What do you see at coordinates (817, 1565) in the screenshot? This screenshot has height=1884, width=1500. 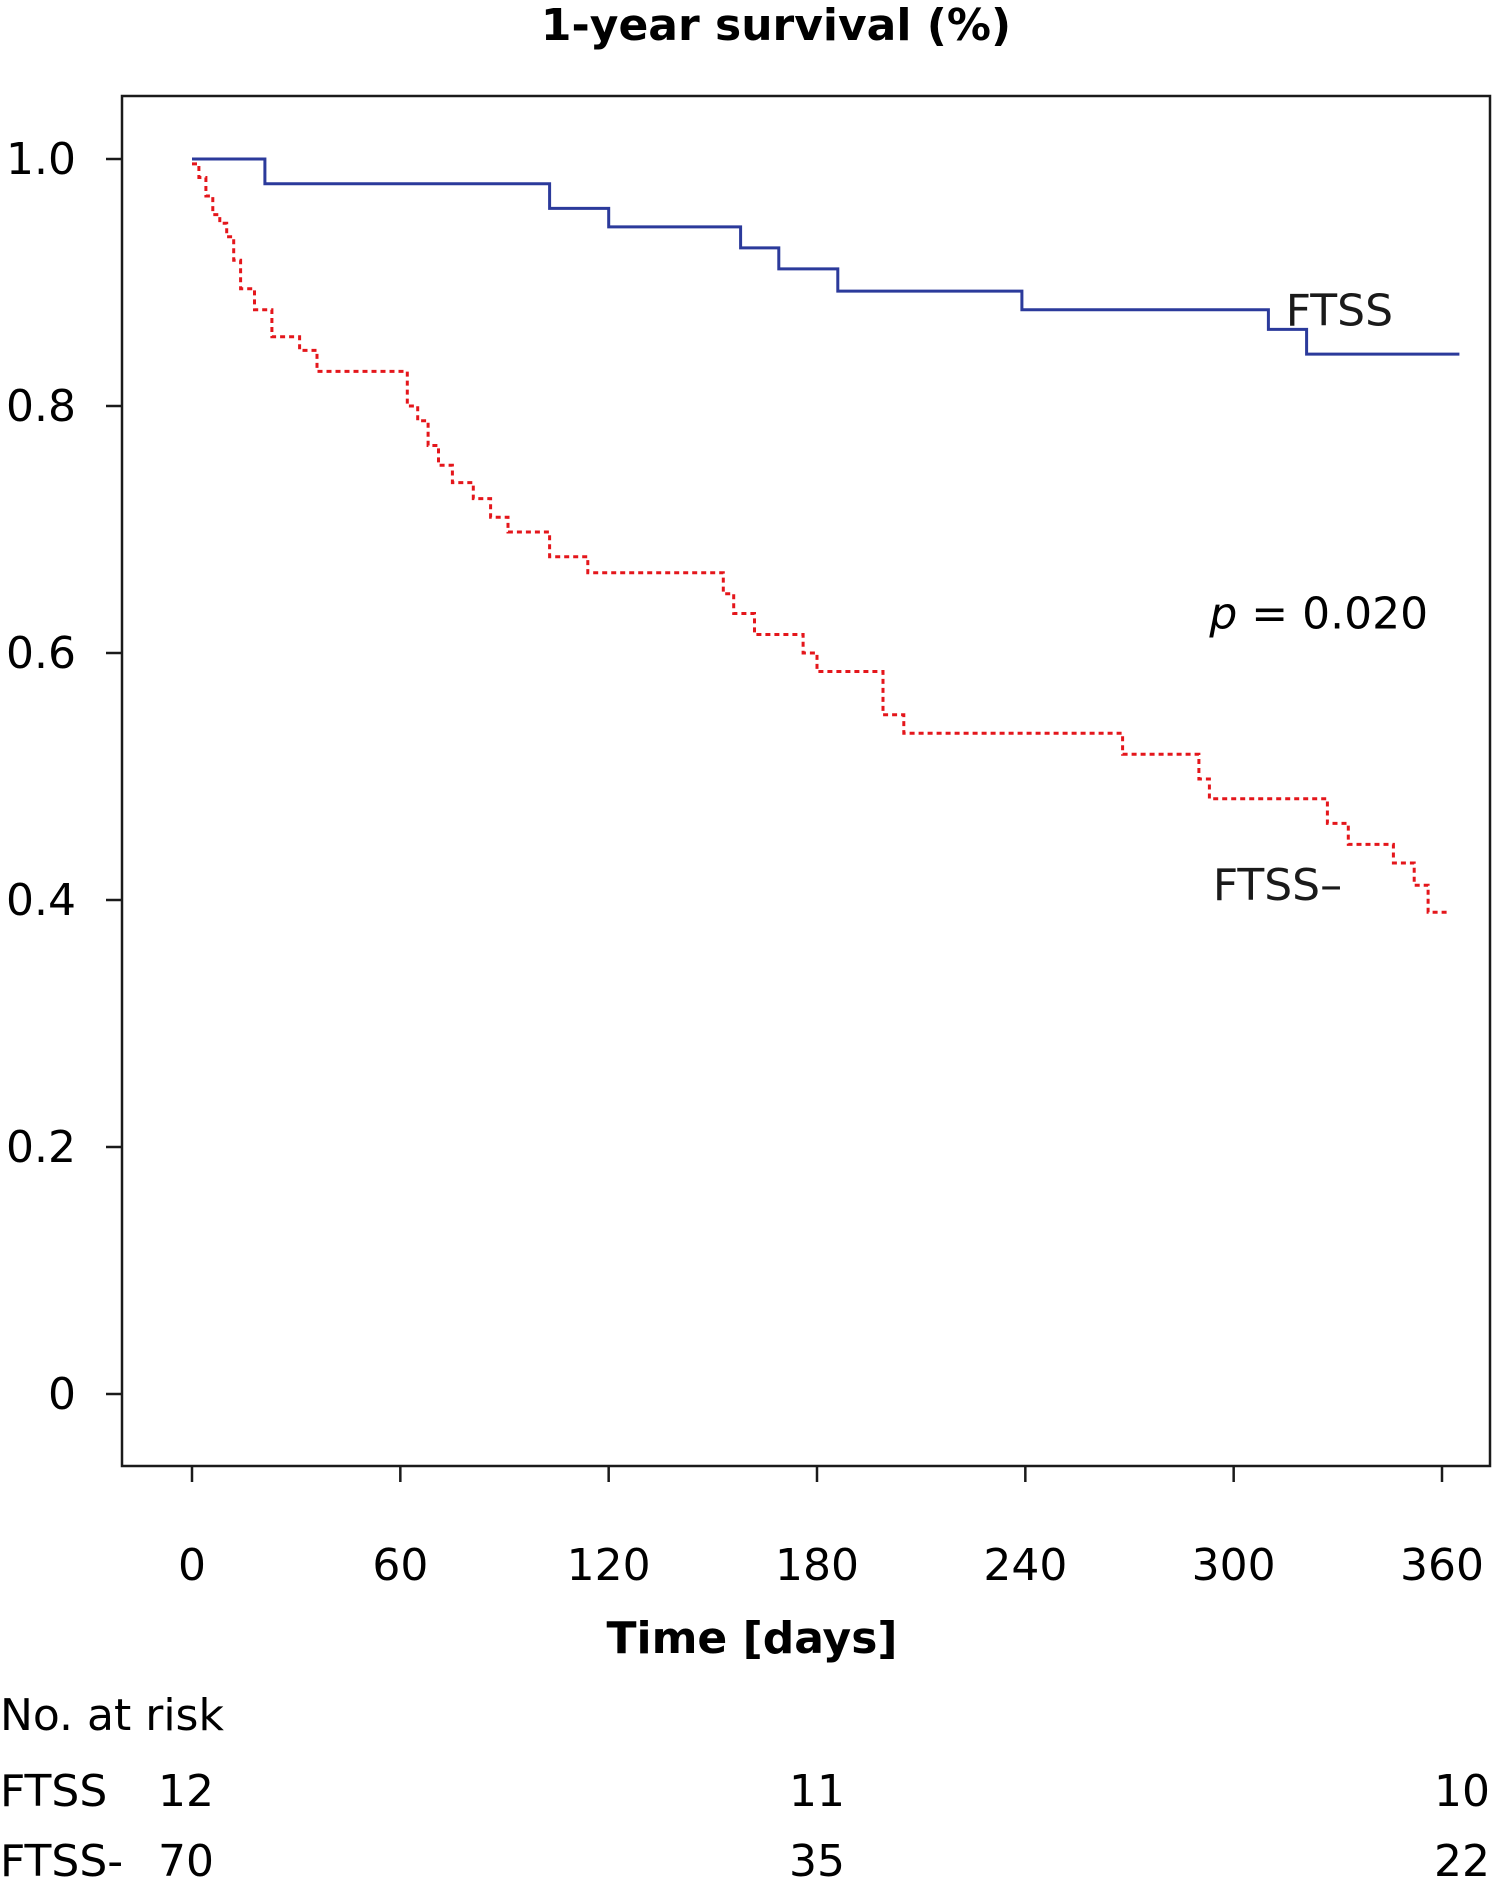 I see `x-tick-label: 180` at bounding box center [817, 1565].